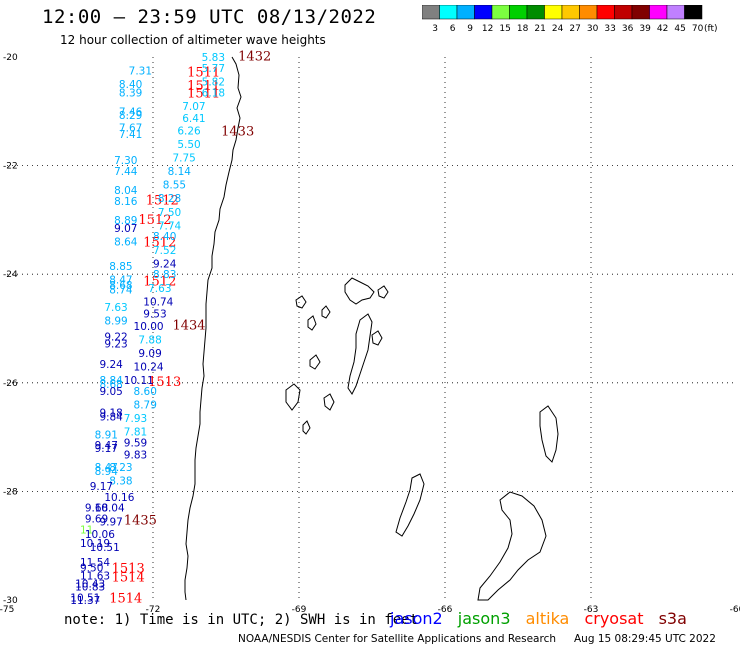 This screenshot has width=740, height=650. I want to click on map-title: 12:00 – 23:59 UTC 08/13/2022, so click(209, 17).